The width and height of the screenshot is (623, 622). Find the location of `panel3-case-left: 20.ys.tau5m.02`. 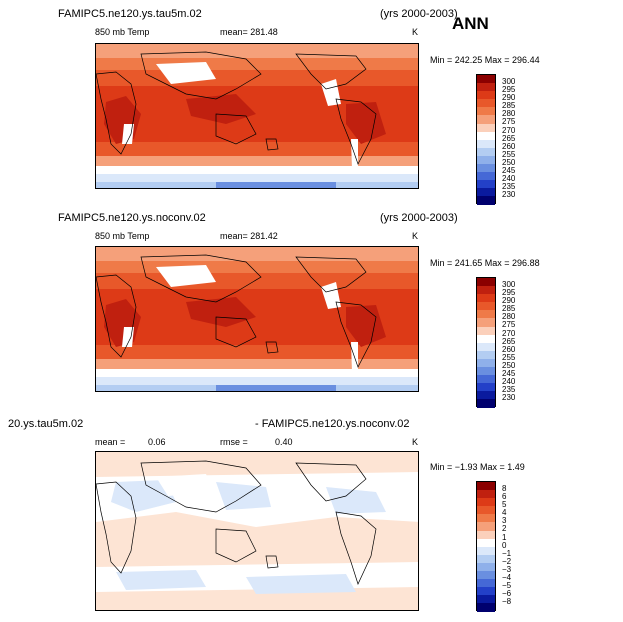

panel3-case-left: 20.ys.tau5m.02 is located at coordinates (46, 424).